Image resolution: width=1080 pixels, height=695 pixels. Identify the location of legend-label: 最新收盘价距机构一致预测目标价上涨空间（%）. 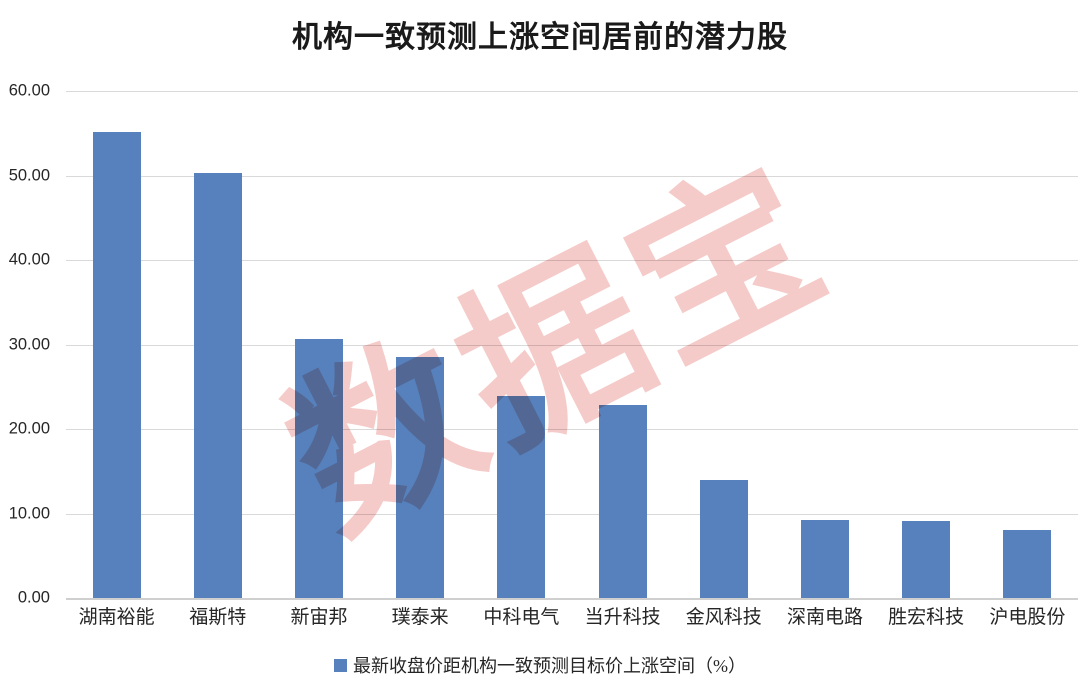
(549, 666).